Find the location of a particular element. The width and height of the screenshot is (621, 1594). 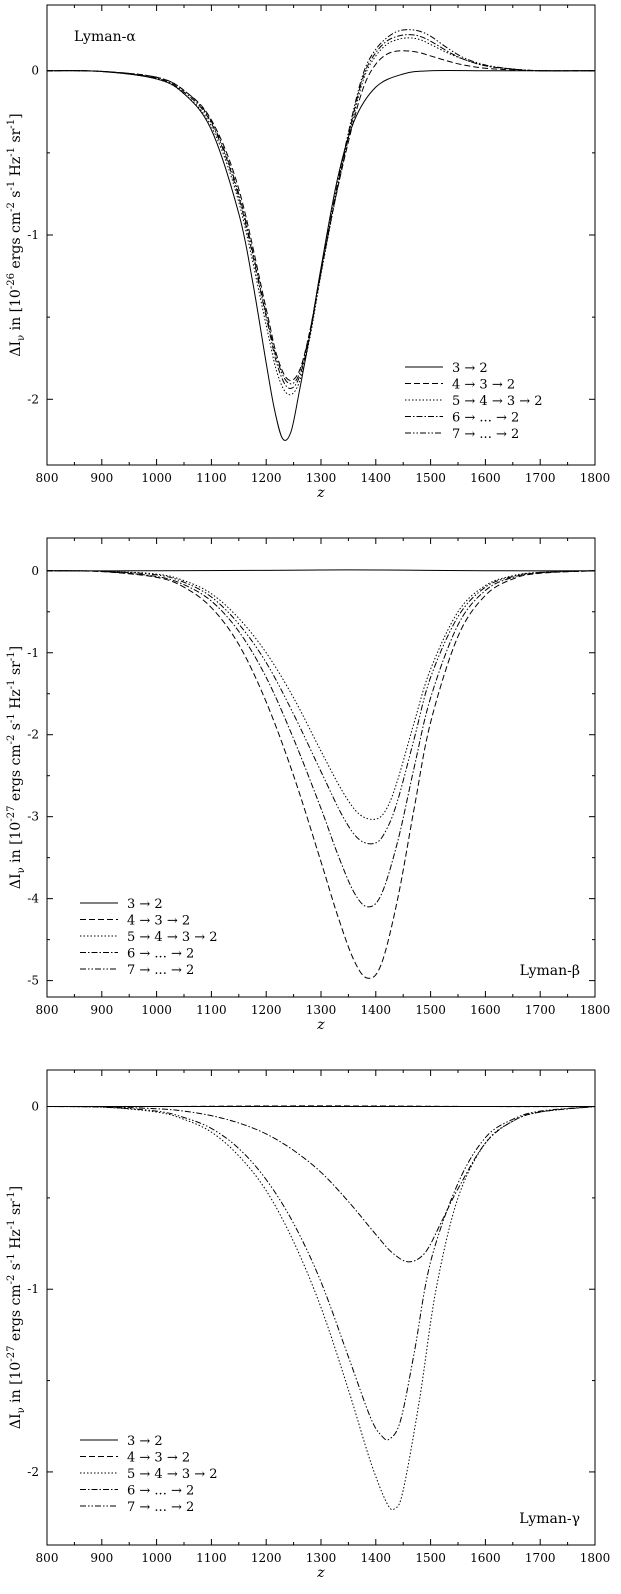

y-tick-label: -3 is located at coordinates (33, 817).